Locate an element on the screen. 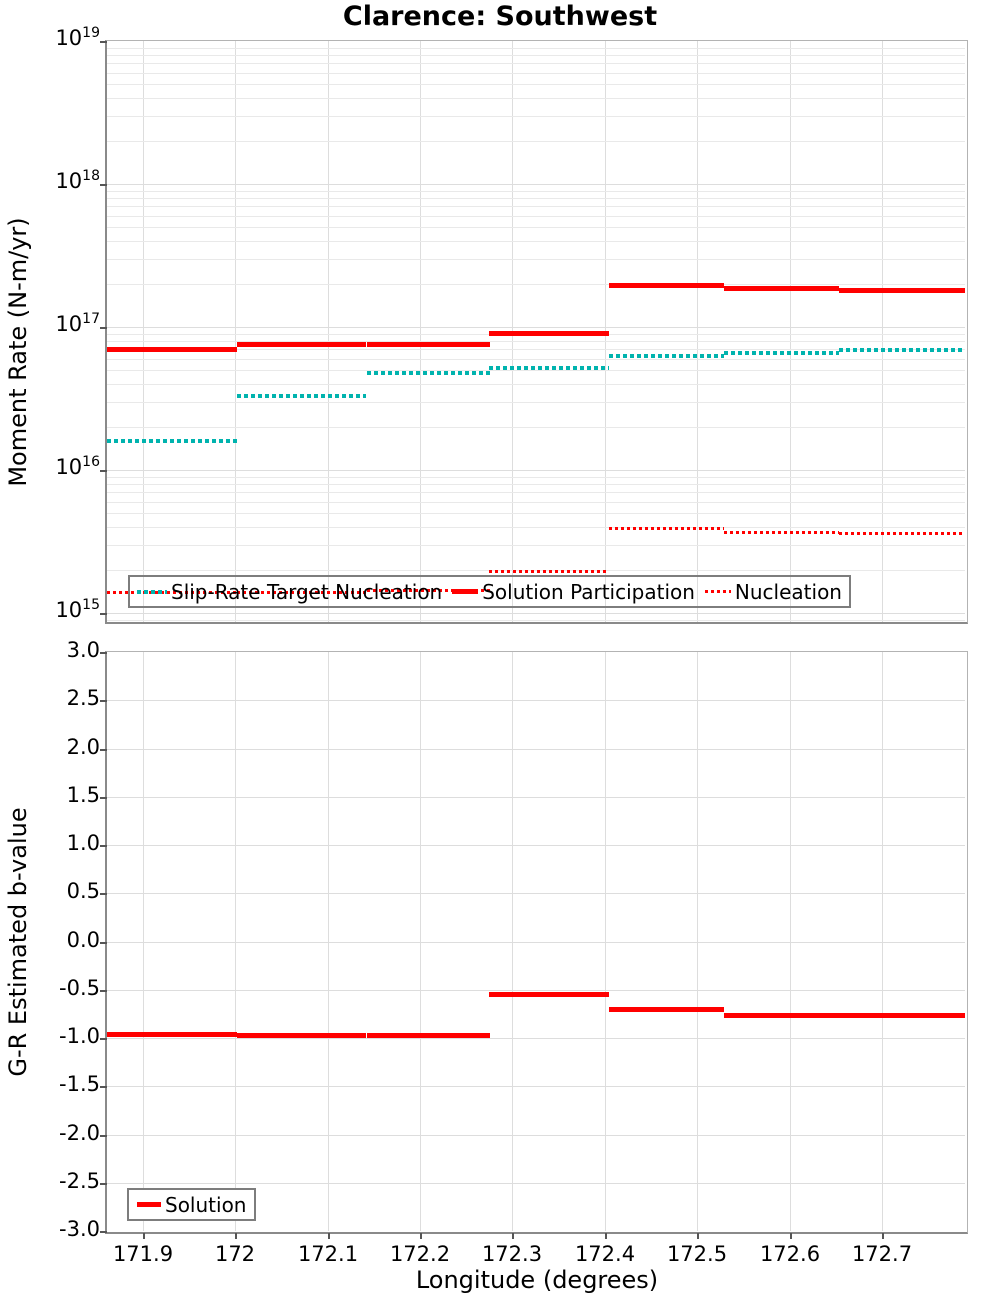 Image resolution: width=1000 pixels, height=1300 pixels. x-axis-title: Longitude (degrees) is located at coordinates (537, 1280).